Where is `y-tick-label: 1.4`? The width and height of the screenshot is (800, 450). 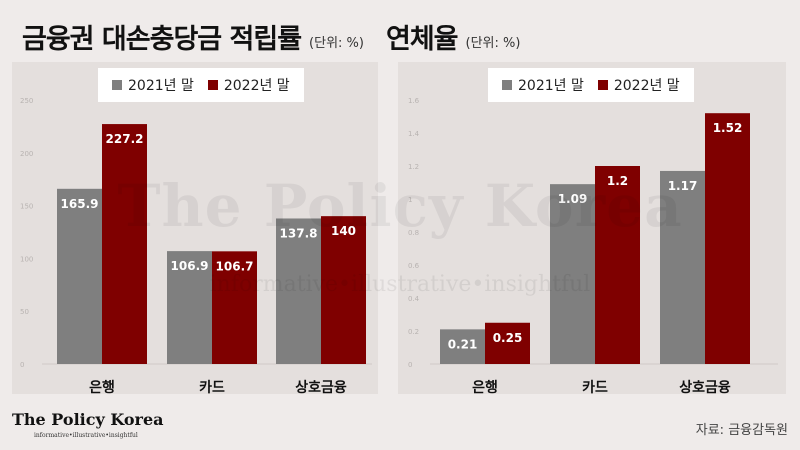
y-tick-label: 1.4 is located at coordinates (414, 134).